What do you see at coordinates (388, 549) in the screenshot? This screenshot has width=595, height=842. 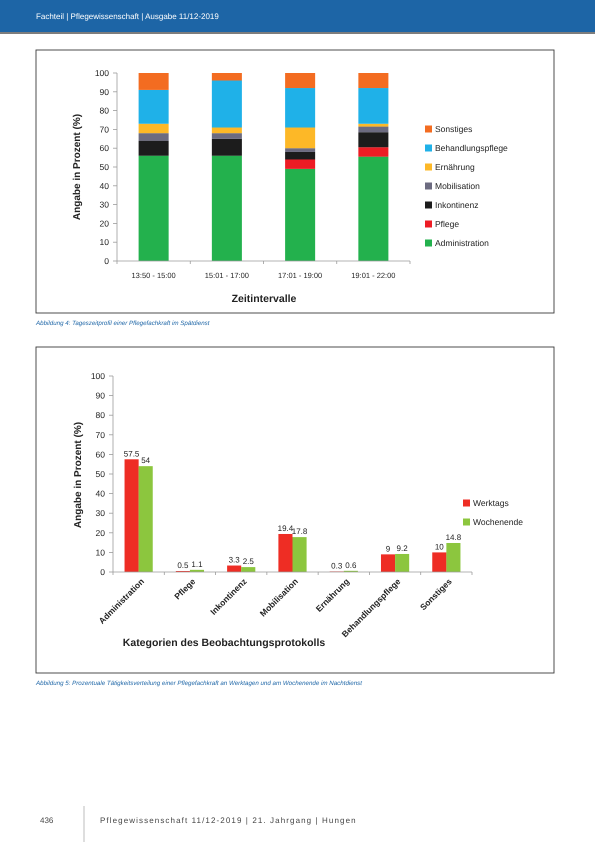 I see `data-label: 9` at bounding box center [388, 549].